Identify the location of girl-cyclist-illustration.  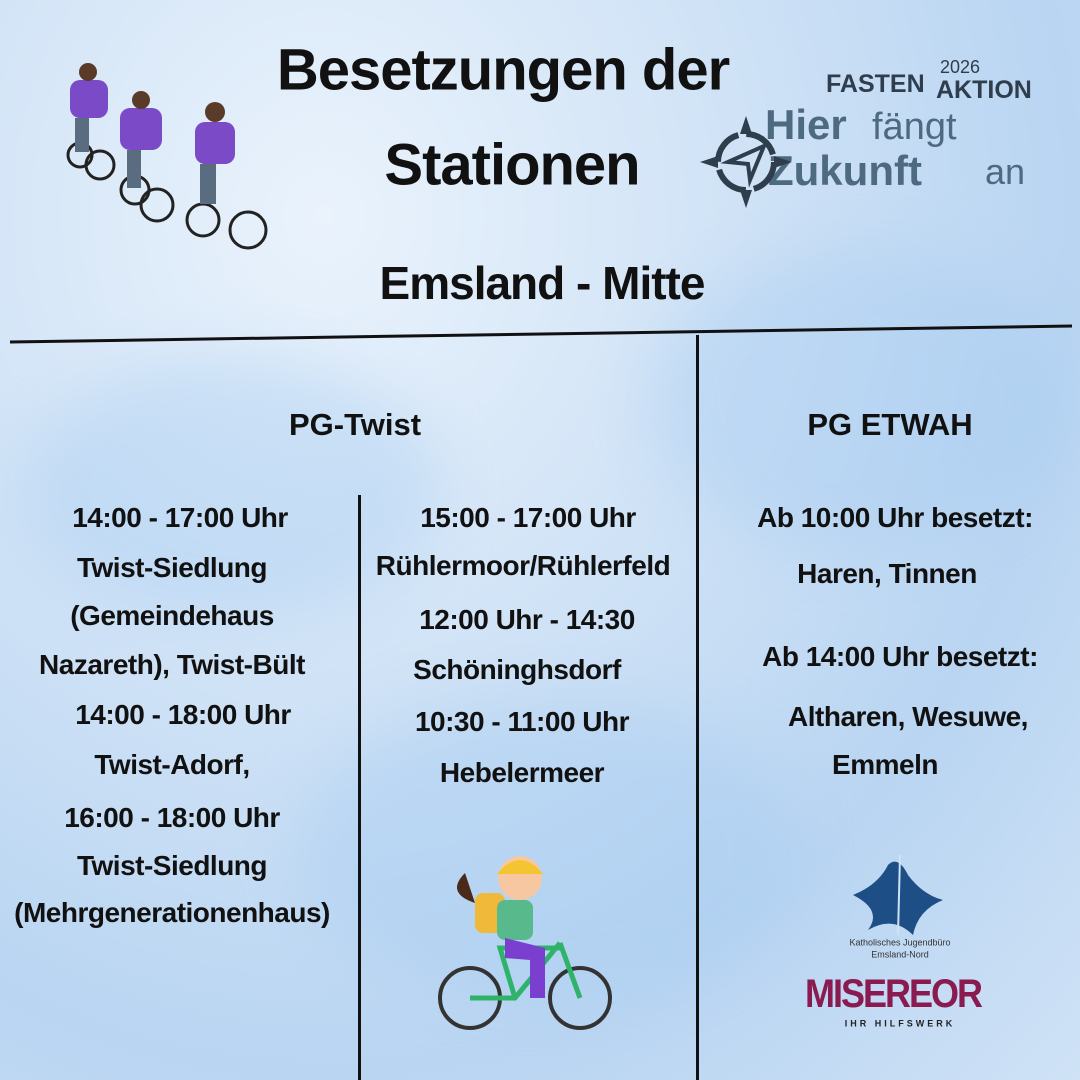
(525, 943).